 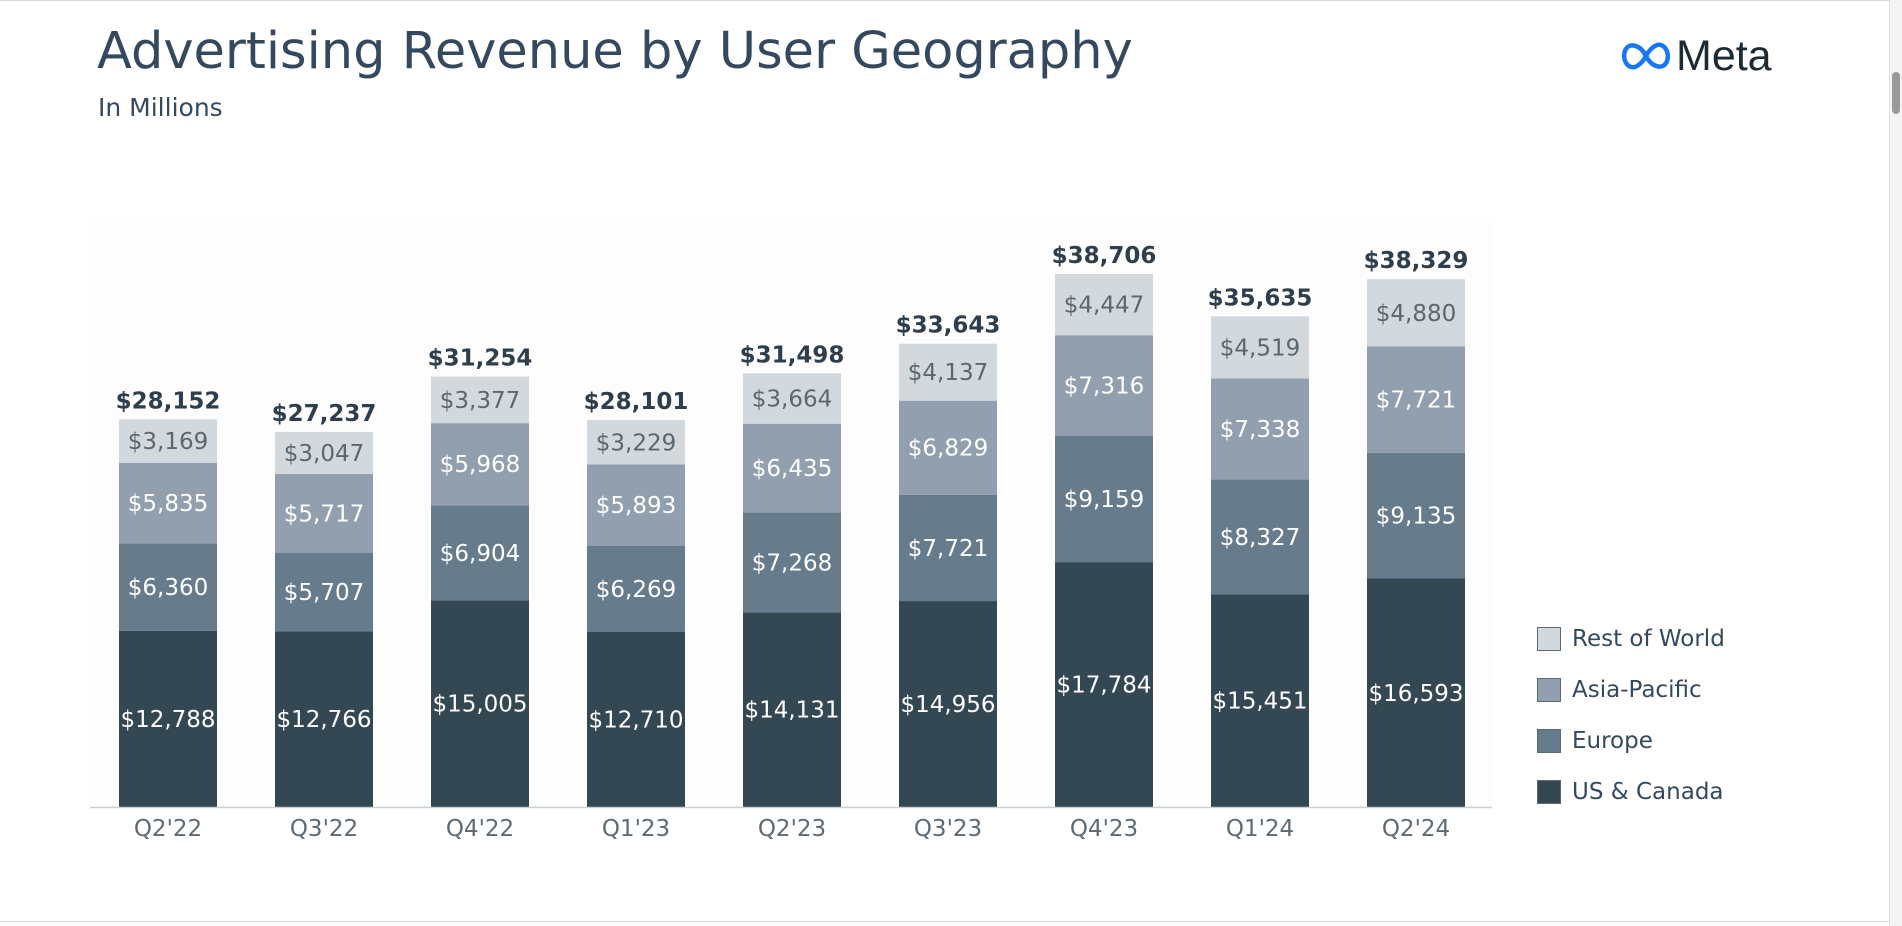 I want to click on data-label-rest-of-world: $3,664, so click(x=792, y=399).